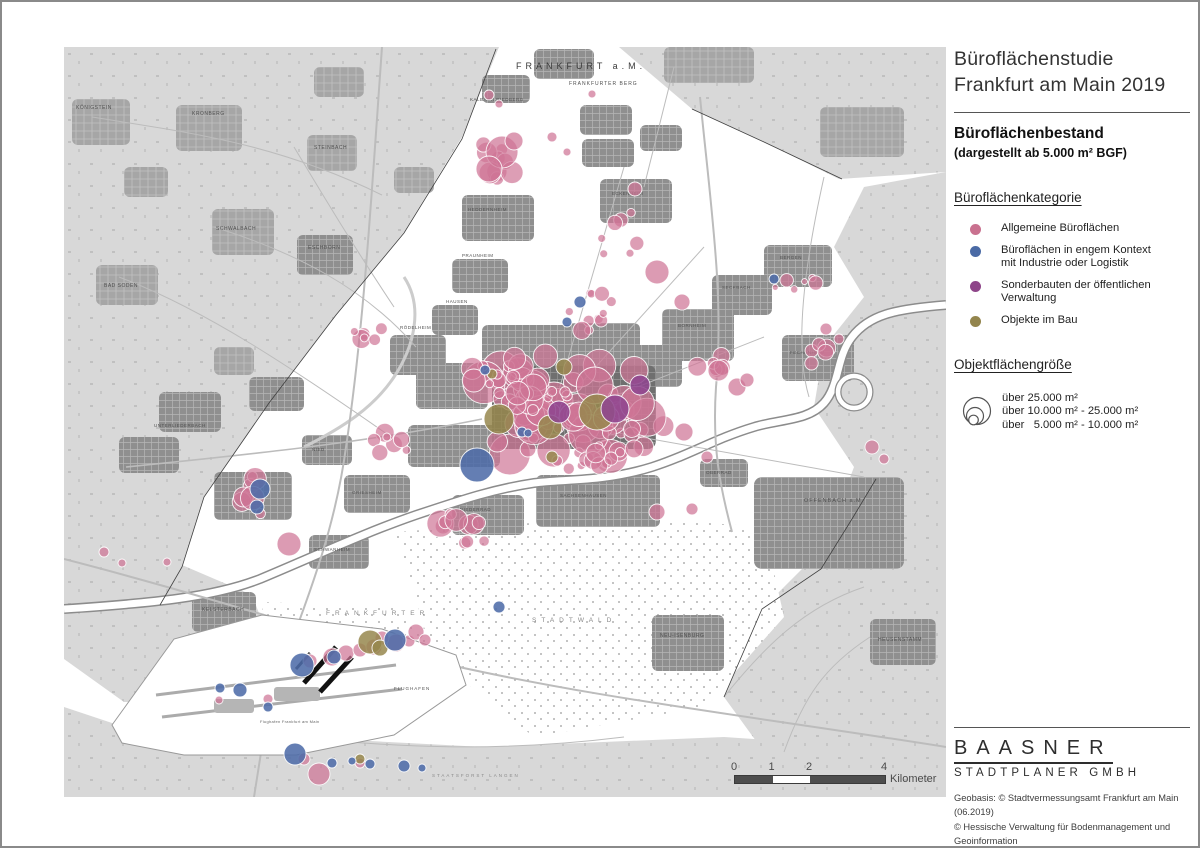  Describe the element at coordinates (754, 779) in the screenshot. I see `scale-seg-dark` at that location.